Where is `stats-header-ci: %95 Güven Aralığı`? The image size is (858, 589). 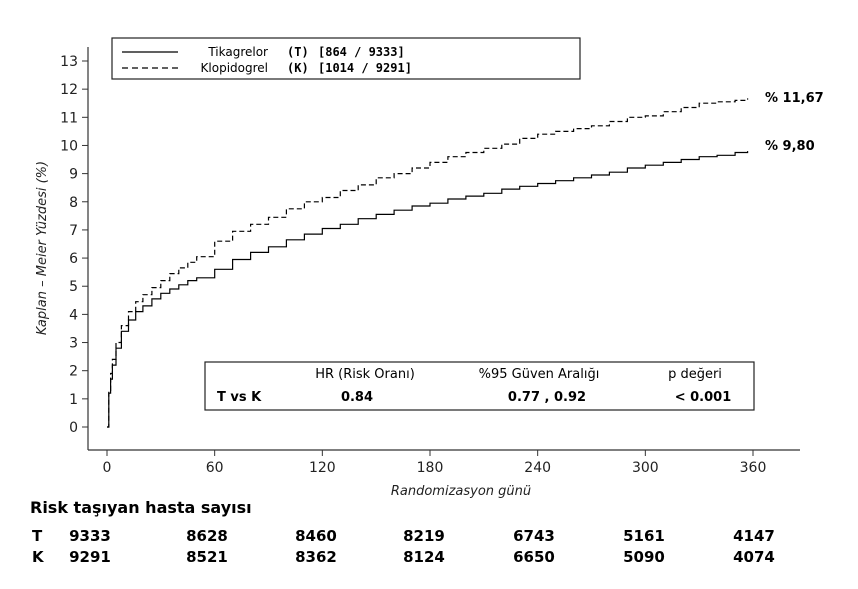 stats-header-ci: %95 Güven Aralığı is located at coordinates (539, 374).